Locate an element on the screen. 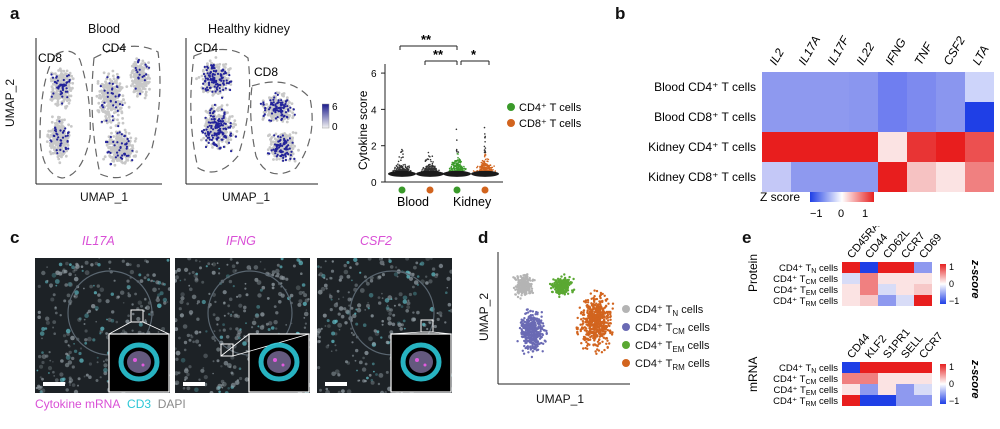 This screenshot has width=1000, height=429. violin-group-blood: Blood is located at coordinates (413, 202).